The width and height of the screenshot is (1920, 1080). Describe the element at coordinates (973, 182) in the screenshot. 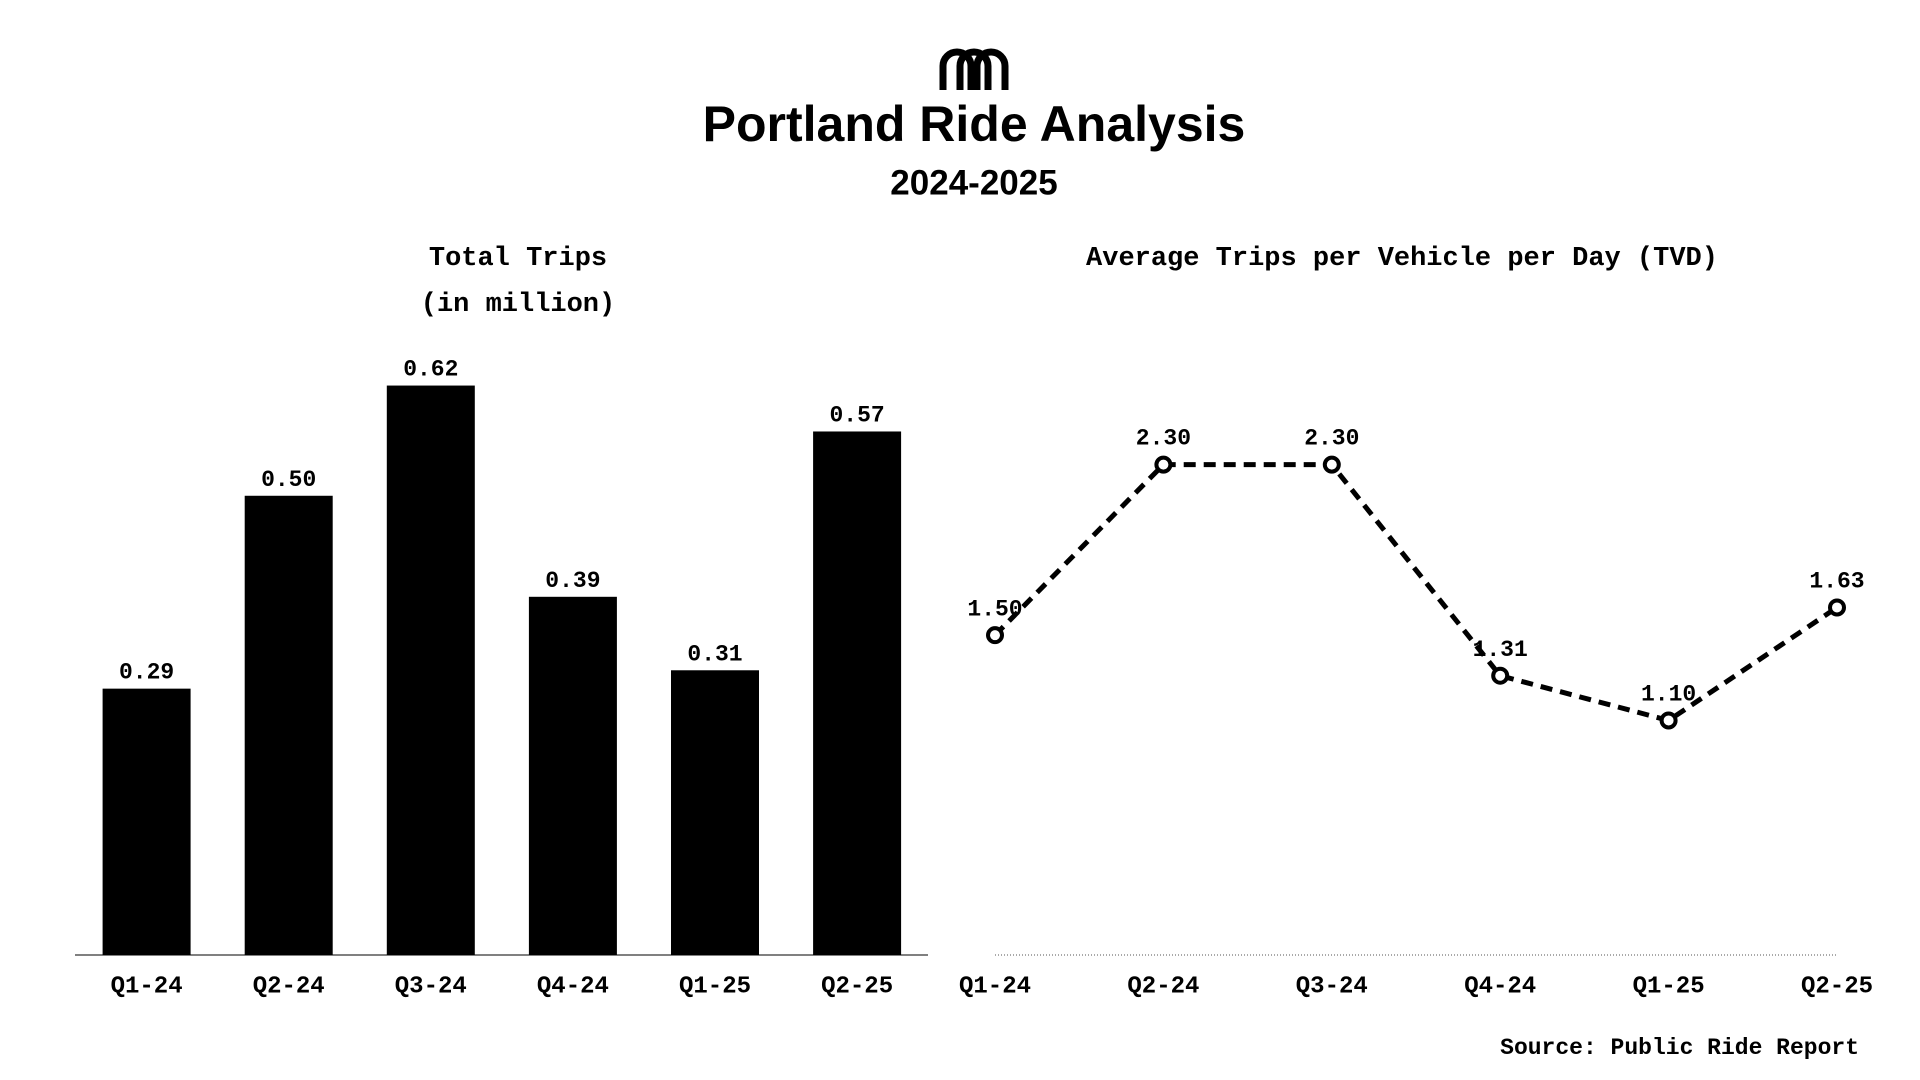

I see `page-subtitle: 2024-2025` at that location.